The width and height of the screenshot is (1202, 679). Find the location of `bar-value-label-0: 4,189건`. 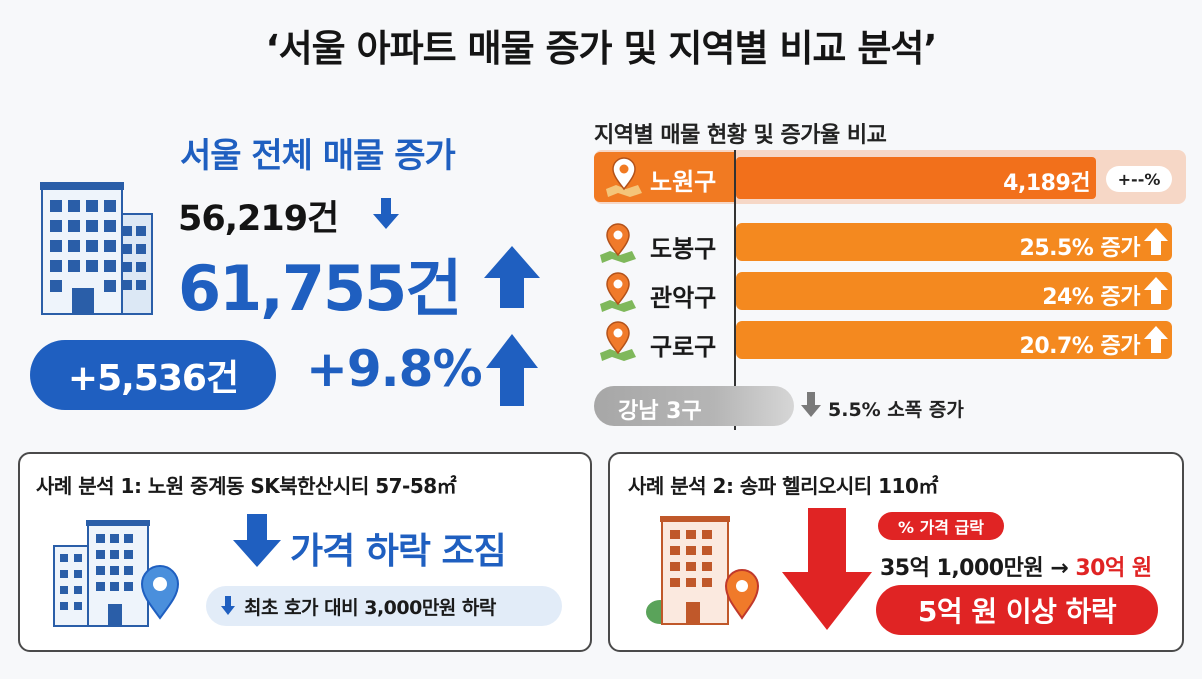

bar-value-label-0: 4,189건 is located at coordinates (1046, 183).